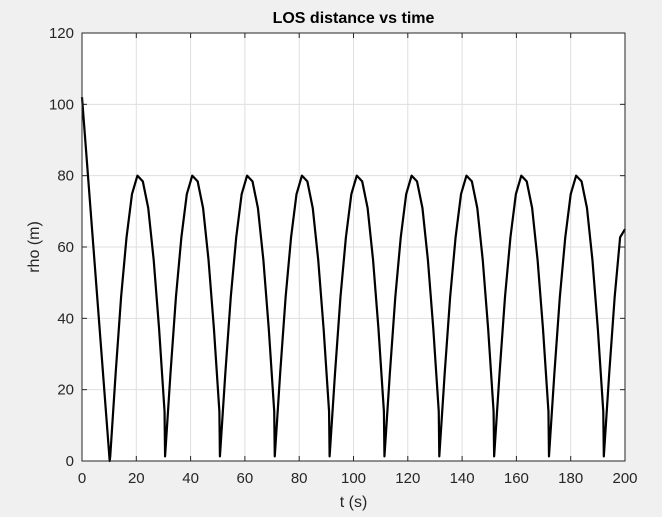  Describe the element at coordinates (354, 18) in the screenshot. I see `chart-title: LOS distance vs time` at that location.